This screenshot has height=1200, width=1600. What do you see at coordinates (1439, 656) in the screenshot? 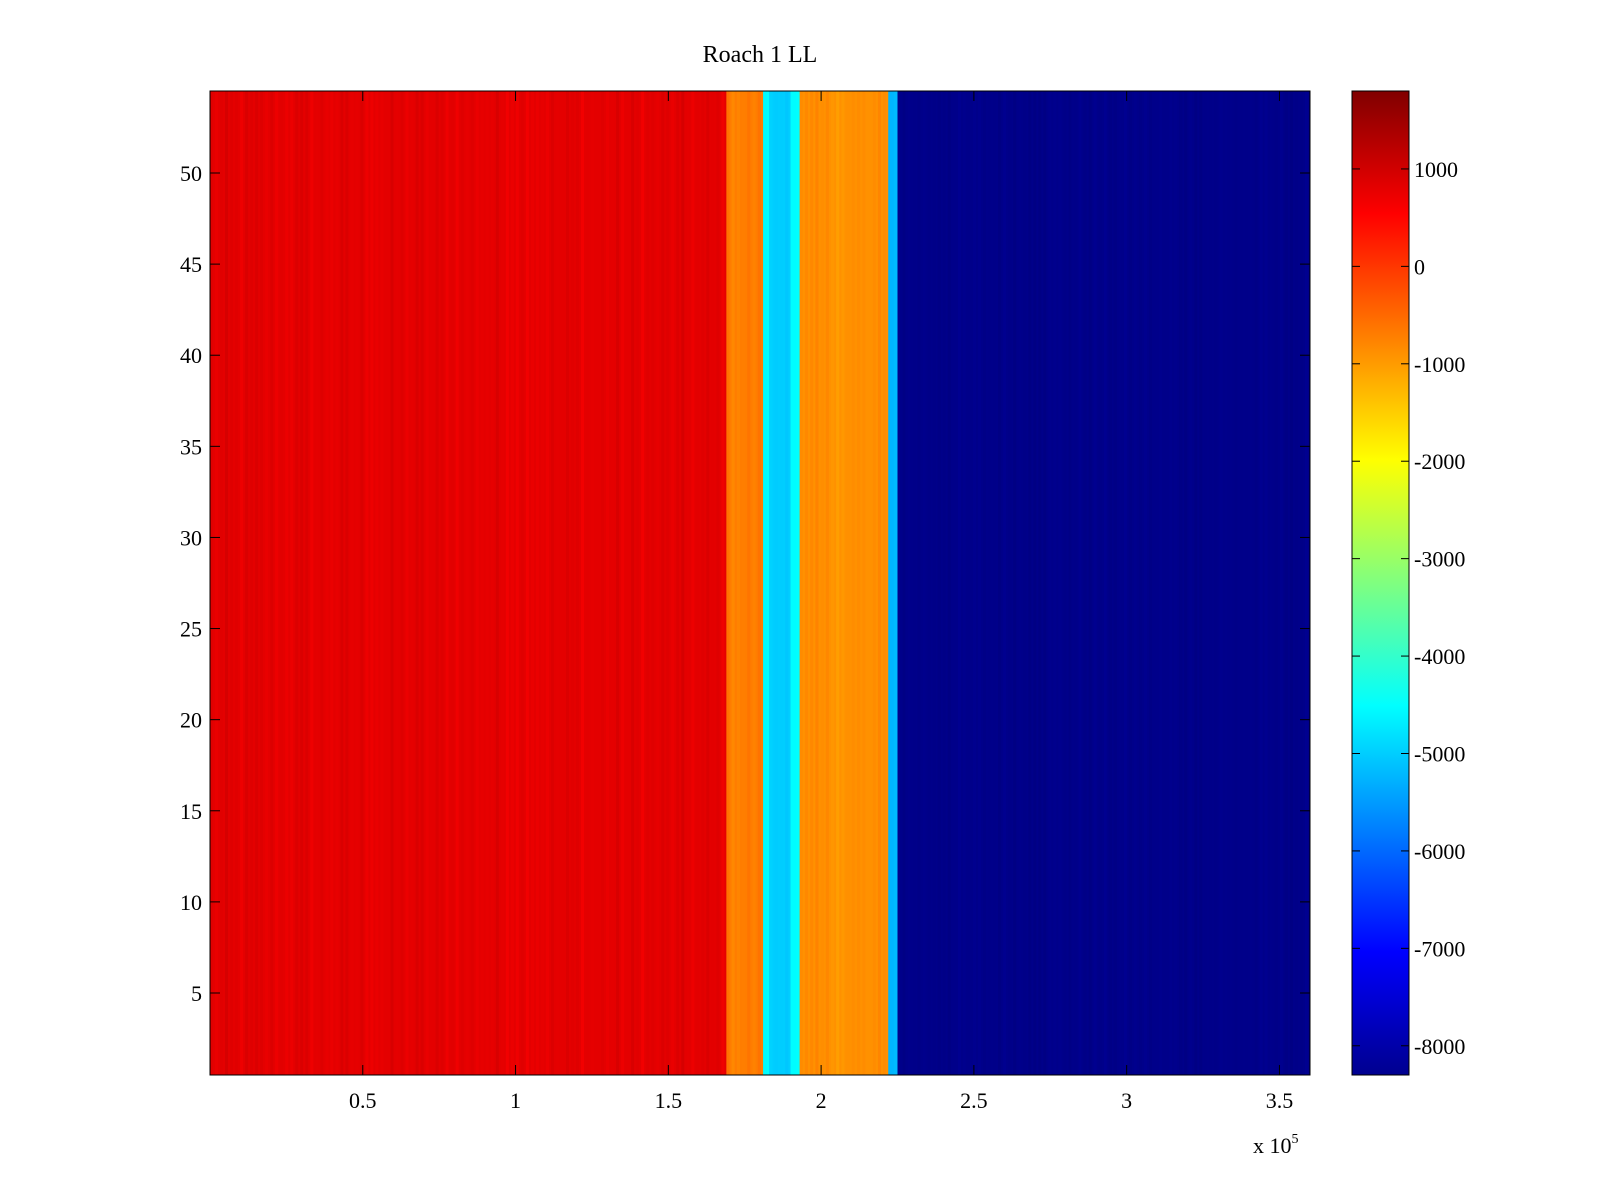
I see `colorbar-tick-label: -4000` at bounding box center [1439, 656].